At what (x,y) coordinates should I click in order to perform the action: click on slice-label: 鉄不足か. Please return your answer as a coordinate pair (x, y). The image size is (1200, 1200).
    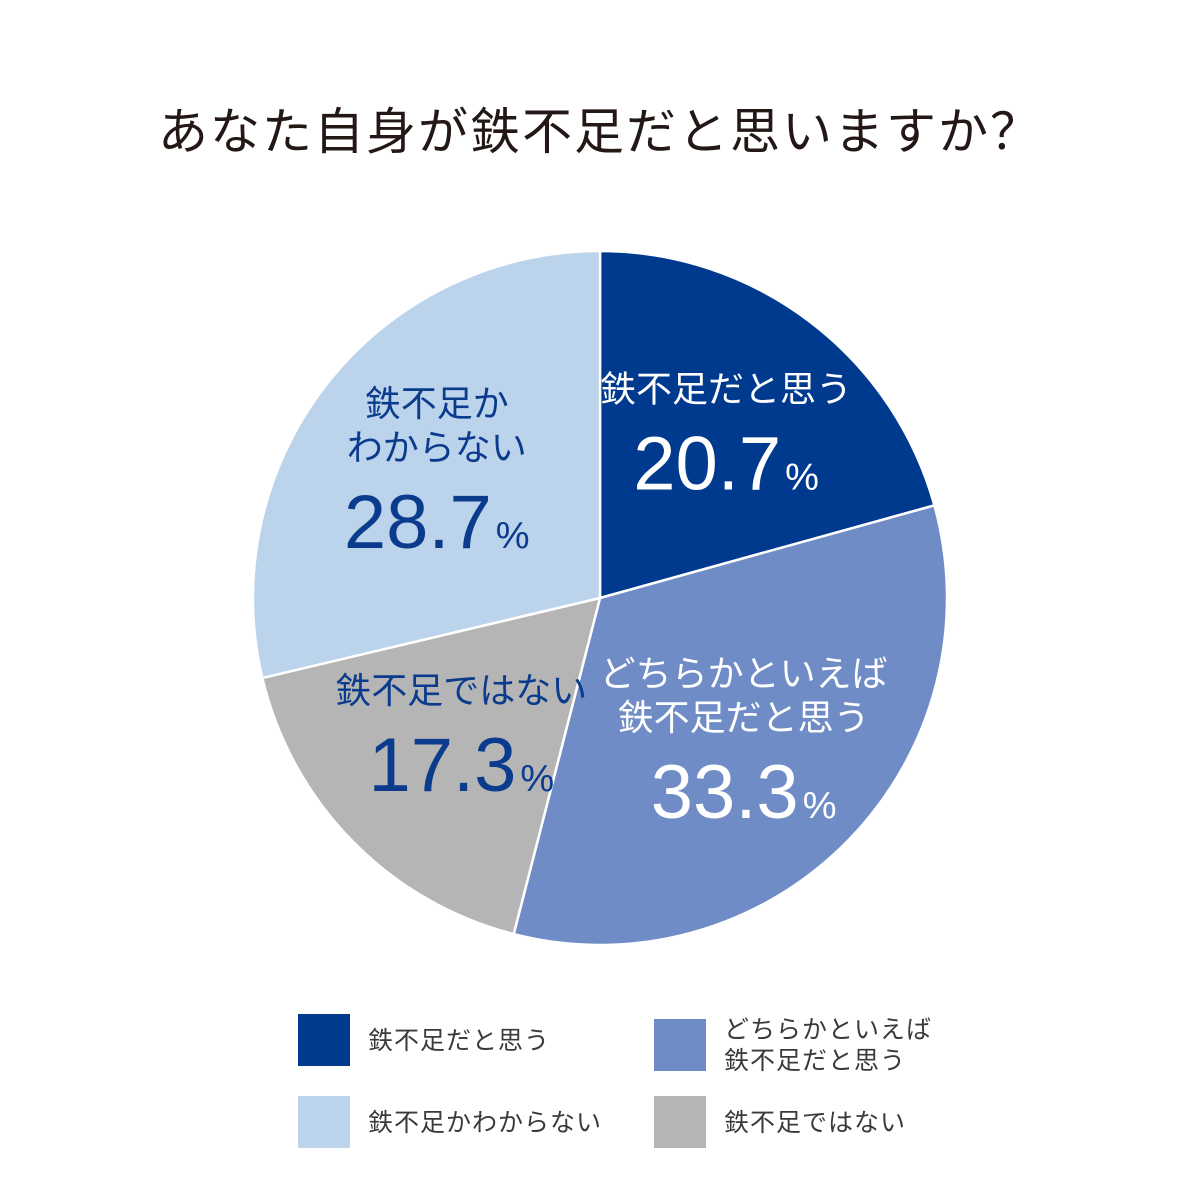
    Looking at the image, I should click on (437, 404).